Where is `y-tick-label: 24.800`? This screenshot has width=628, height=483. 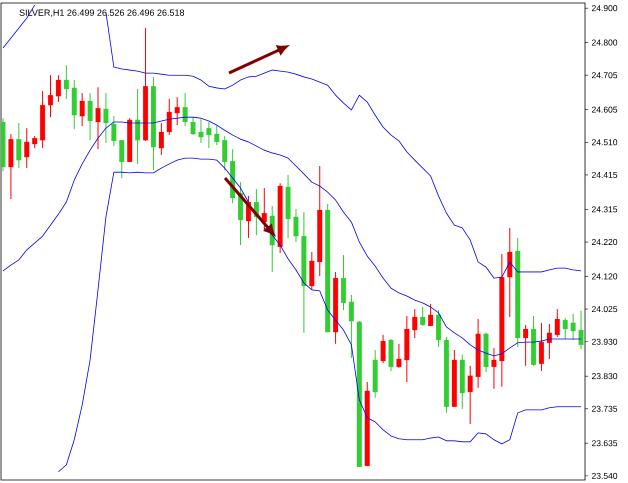 y-tick-label: 24.800 is located at coordinates (605, 43).